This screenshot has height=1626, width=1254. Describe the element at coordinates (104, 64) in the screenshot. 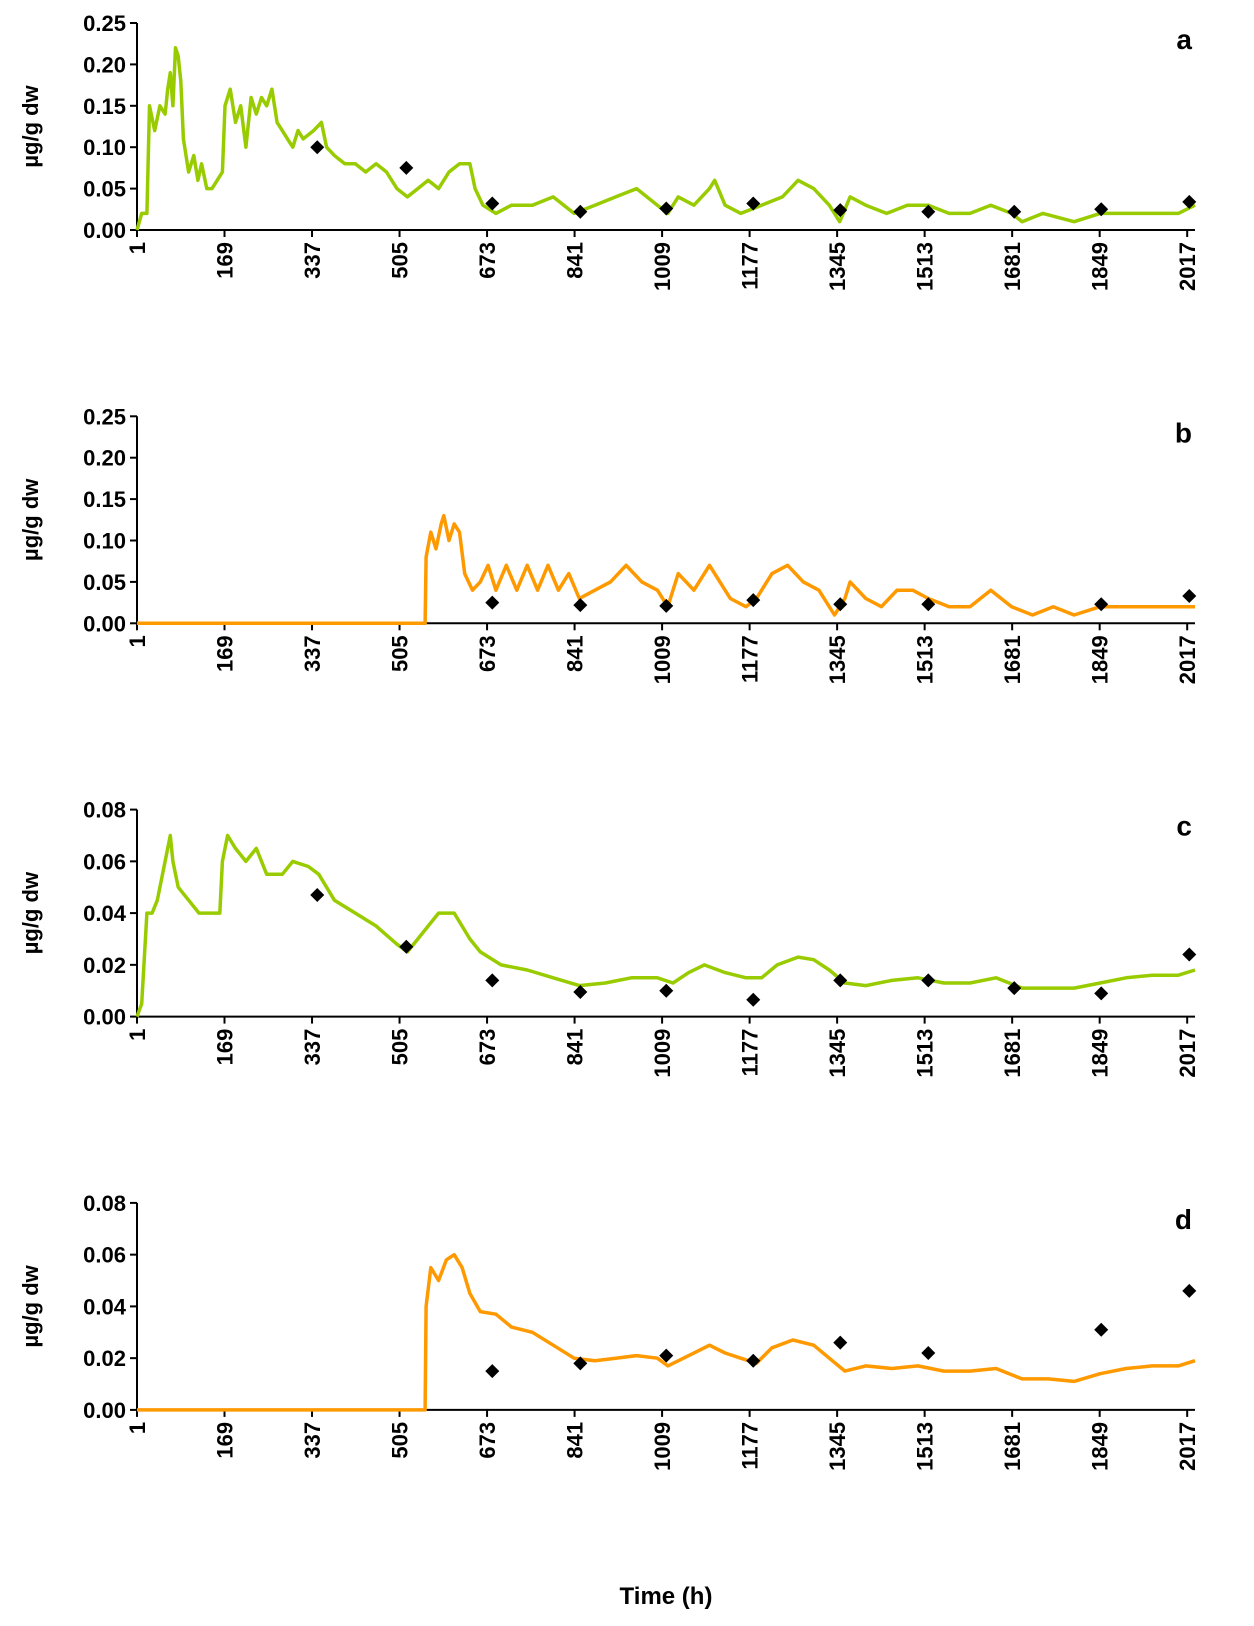

I see `y-tick-label: 0.20` at that location.